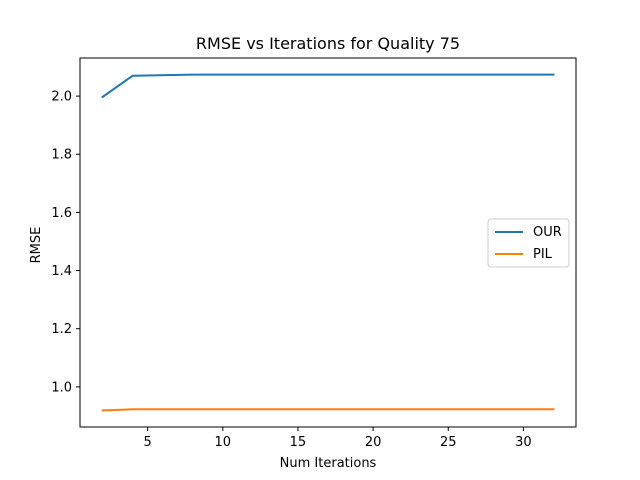 The width and height of the screenshot is (640, 480). What do you see at coordinates (298, 442) in the screenshot?
I see `x-tick-label: 15` at bounding box center [298, 442].